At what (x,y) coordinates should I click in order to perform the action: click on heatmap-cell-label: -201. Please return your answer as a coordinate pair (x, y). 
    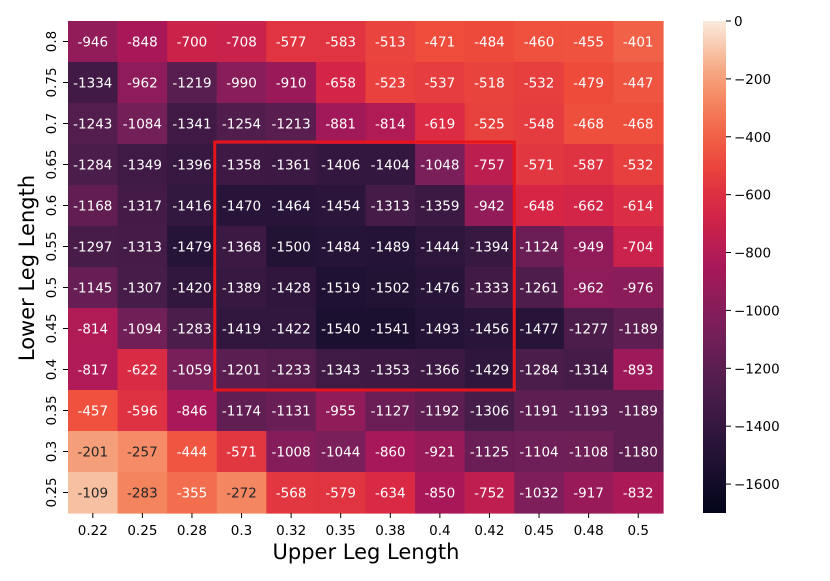
    Looking at the image, I should click on (92, 453).